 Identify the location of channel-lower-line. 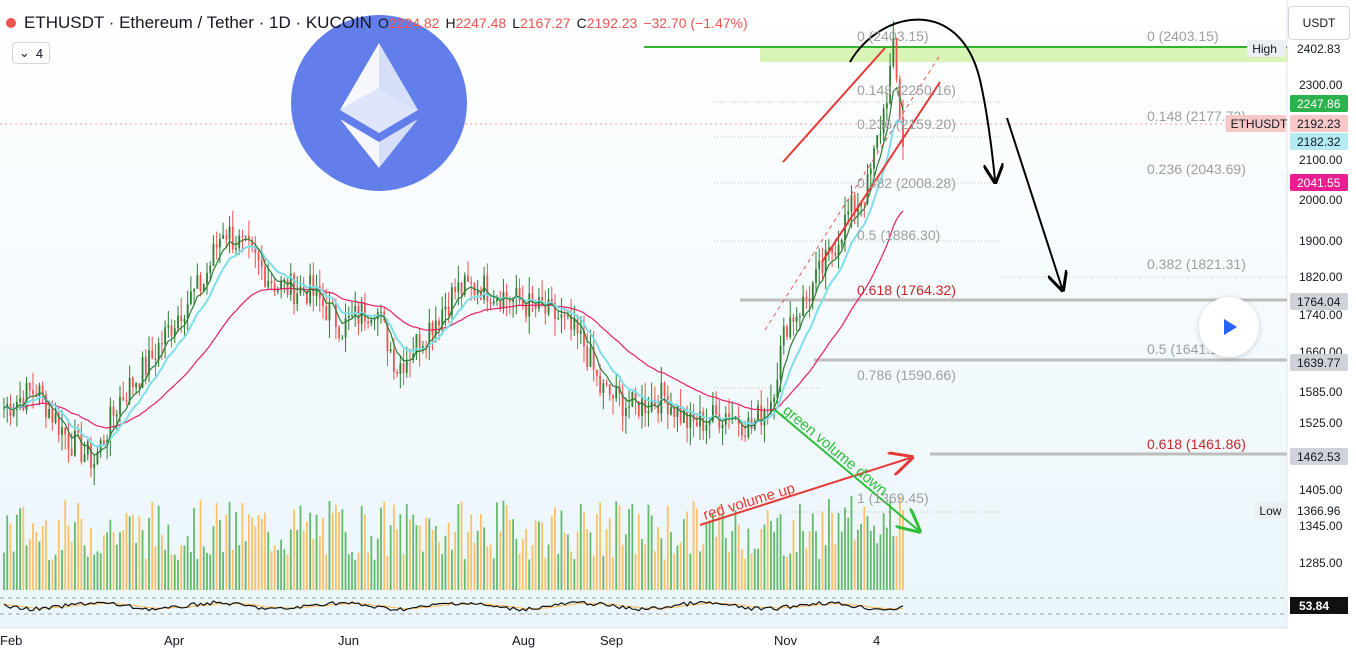
(881, 172).